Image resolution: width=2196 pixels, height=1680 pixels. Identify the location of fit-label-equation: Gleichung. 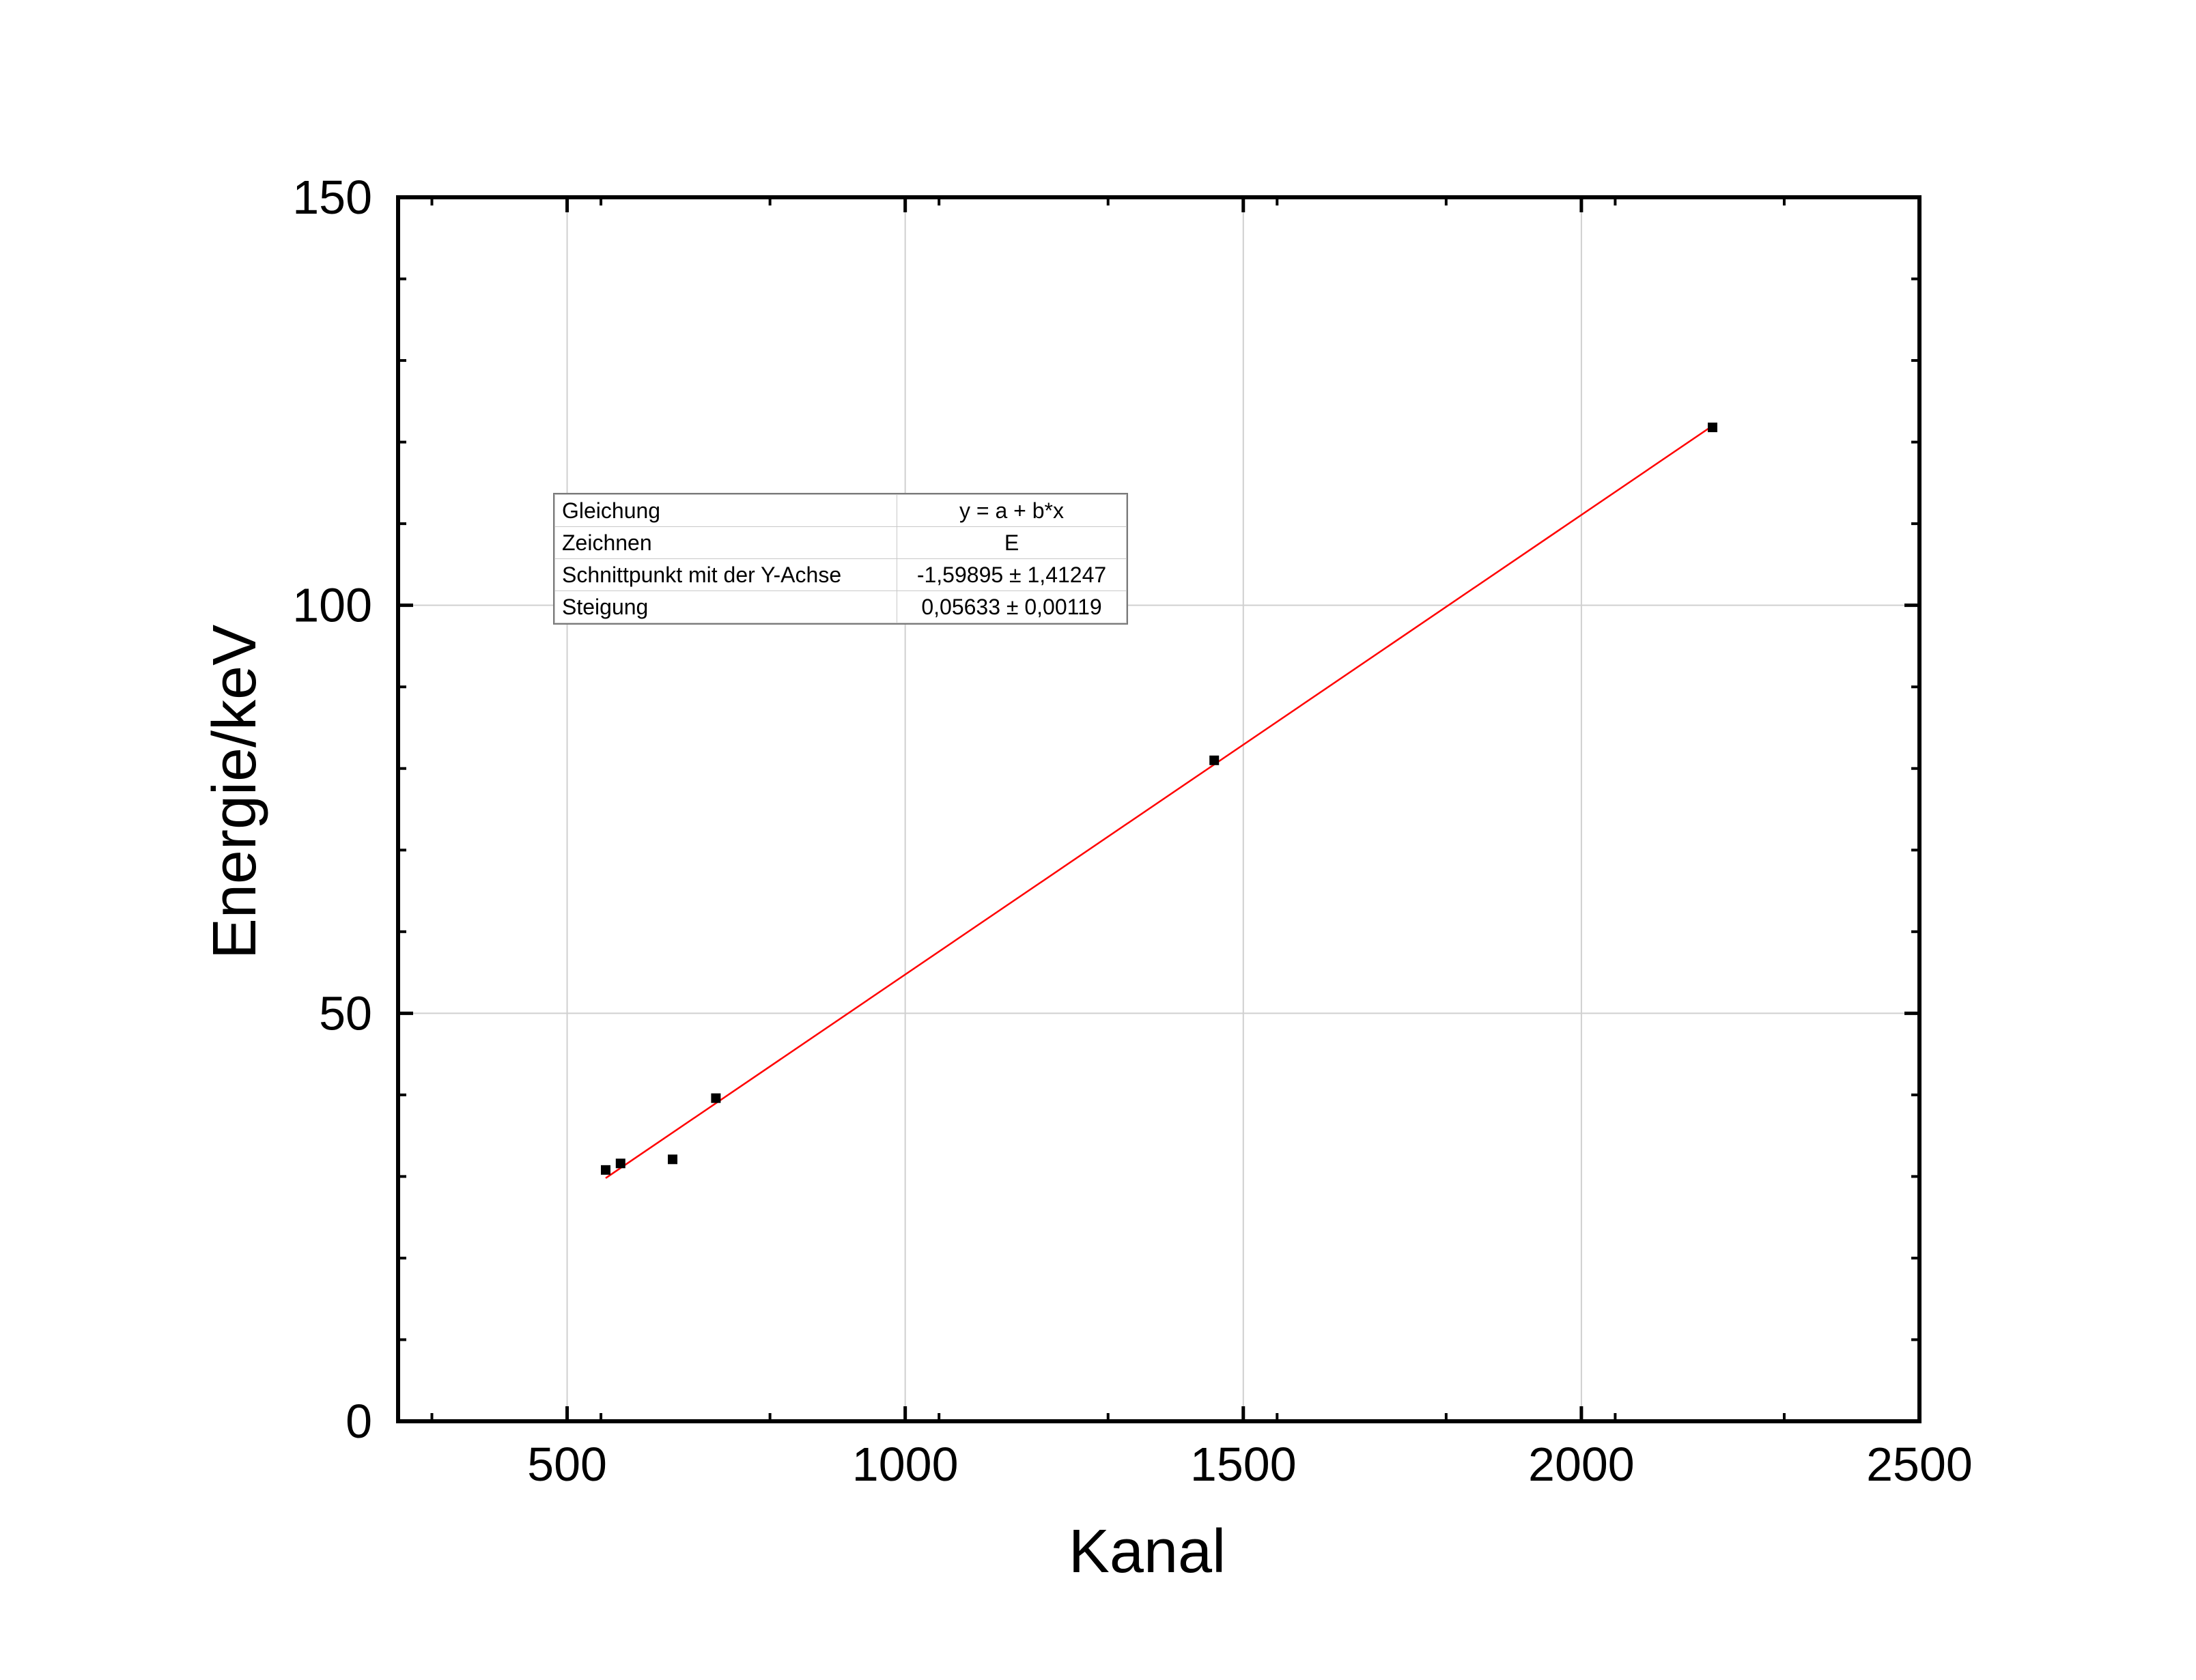
(725, 510).